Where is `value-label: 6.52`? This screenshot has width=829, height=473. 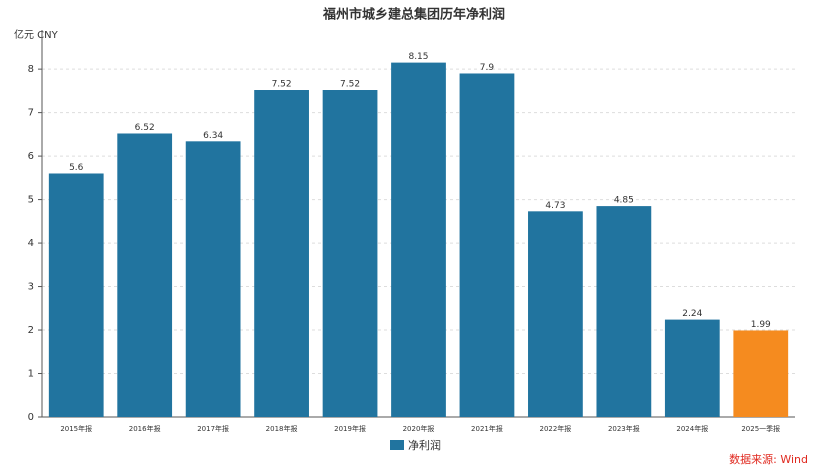 value-label: 6.52 is located at coordinates (145, 128).